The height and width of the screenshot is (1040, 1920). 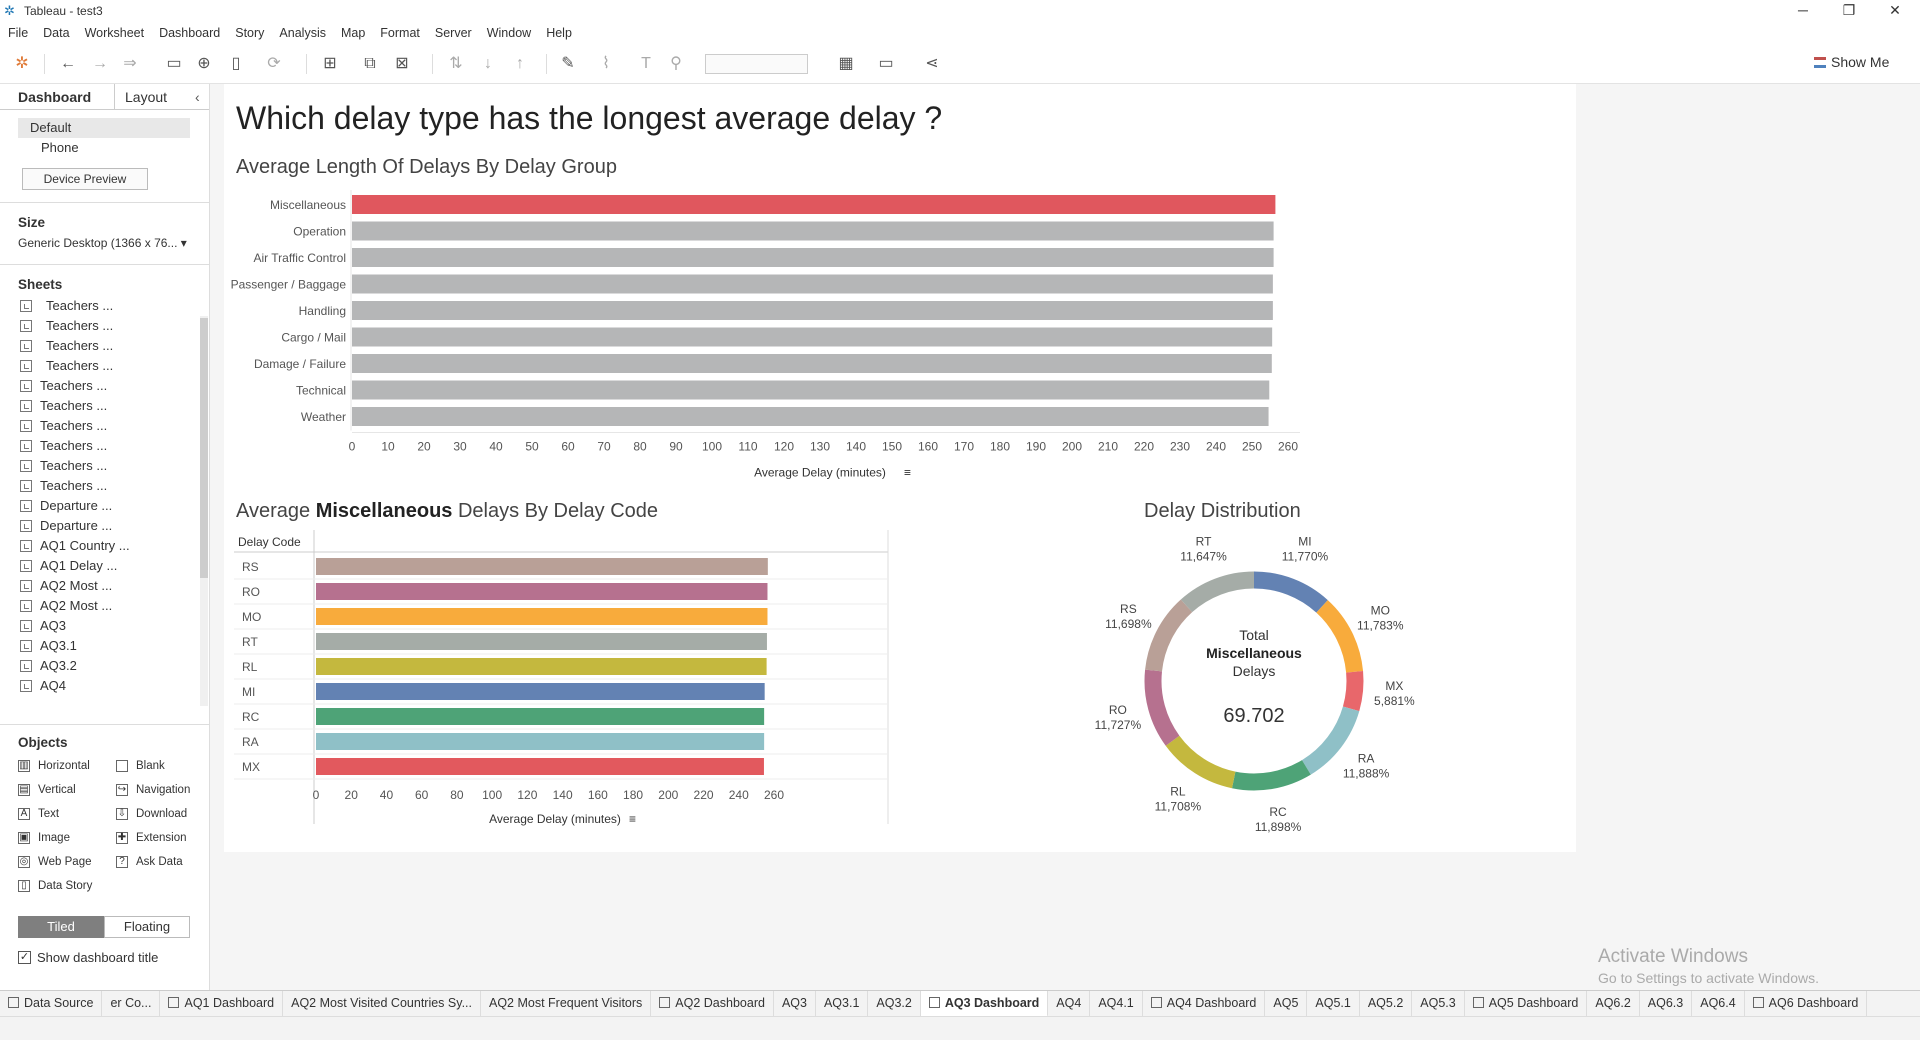 I want to click on presentation-mode-icon: ▭, so click(x=886, y=63).